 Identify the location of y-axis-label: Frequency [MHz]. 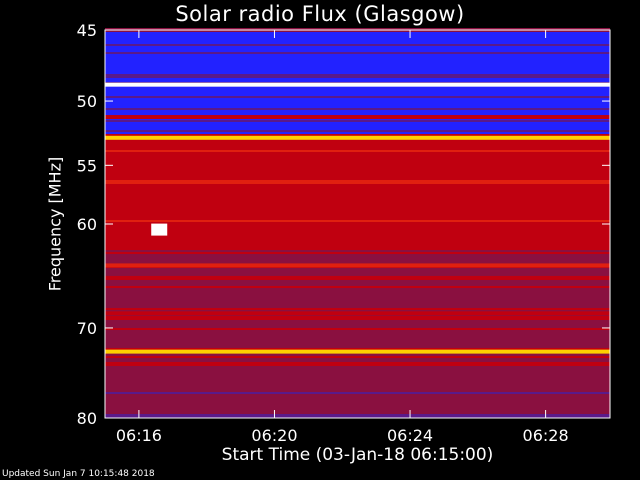
(55, 224).